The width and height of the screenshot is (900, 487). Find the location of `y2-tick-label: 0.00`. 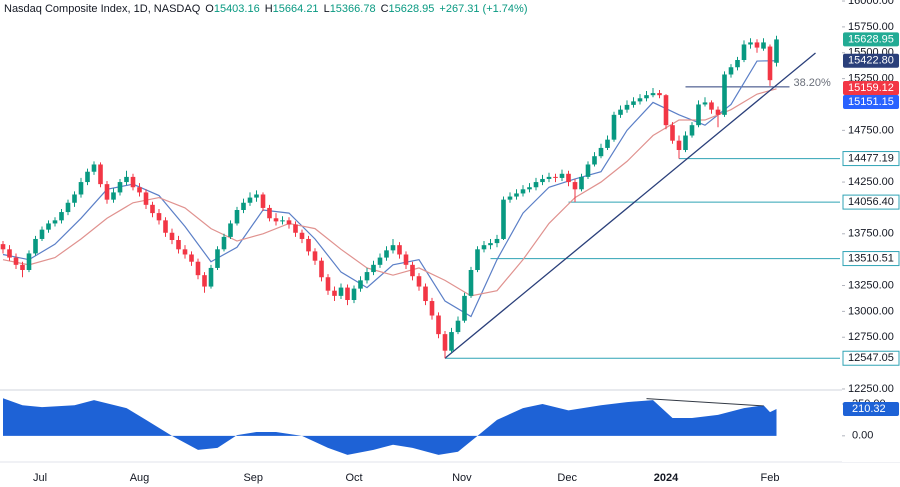

y2-tick-label: 0.00 is located at coordinates (862, 436).